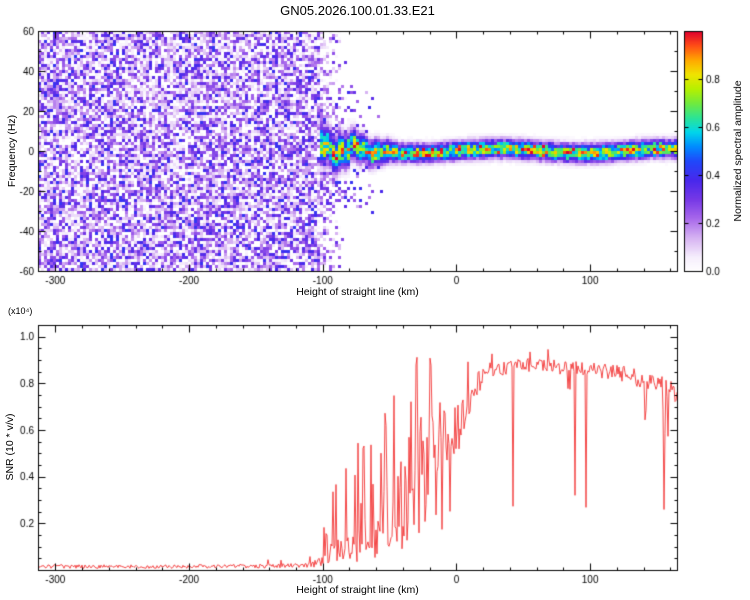 This screenshot has width=750, height=600. What do you see at coordinates (20, 311) in the screenshot?
I see `bottom-ylabel-multiplier: (x10⁴)` at bounding box center [20, 311].